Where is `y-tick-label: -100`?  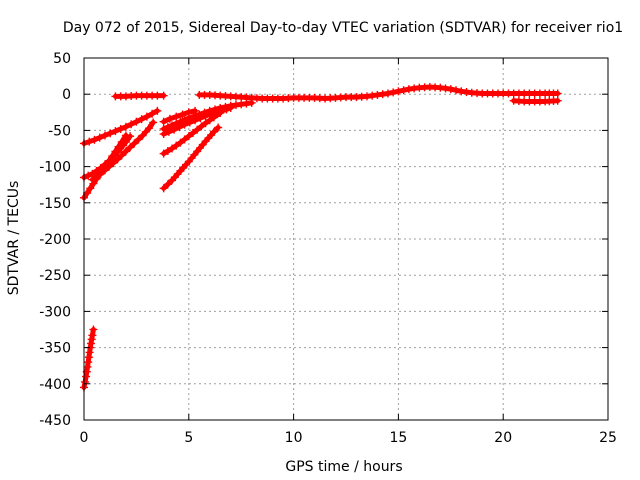 y-tick-label: -100 is located at coordinates (55, 168).